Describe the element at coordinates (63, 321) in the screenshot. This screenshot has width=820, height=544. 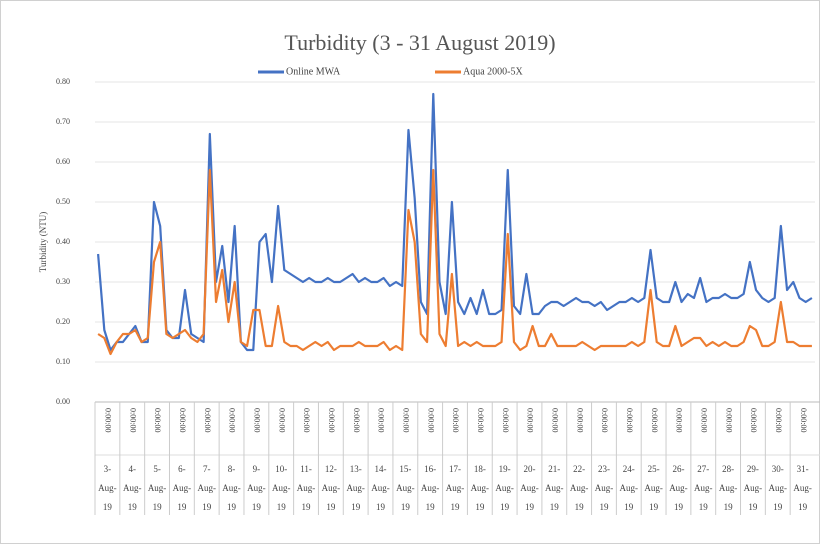
I see `y-tick-label: 0.20` at that location.